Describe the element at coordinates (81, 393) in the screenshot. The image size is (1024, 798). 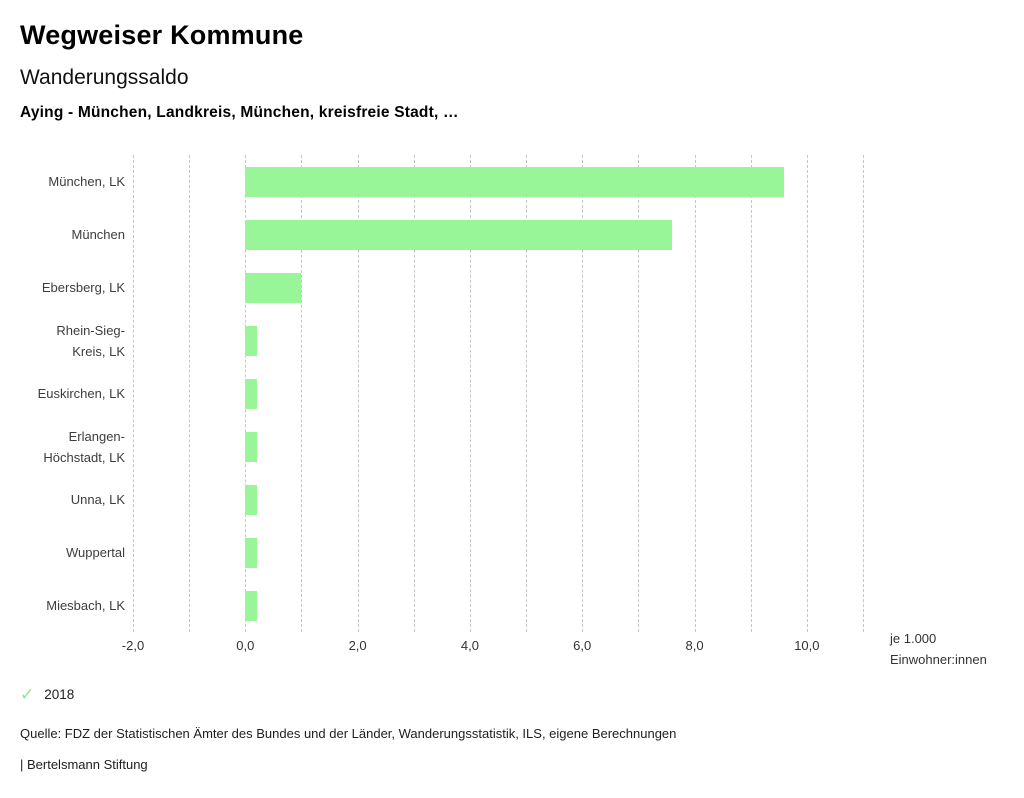
I see `category-label: Euskirchen, LK` at that location.